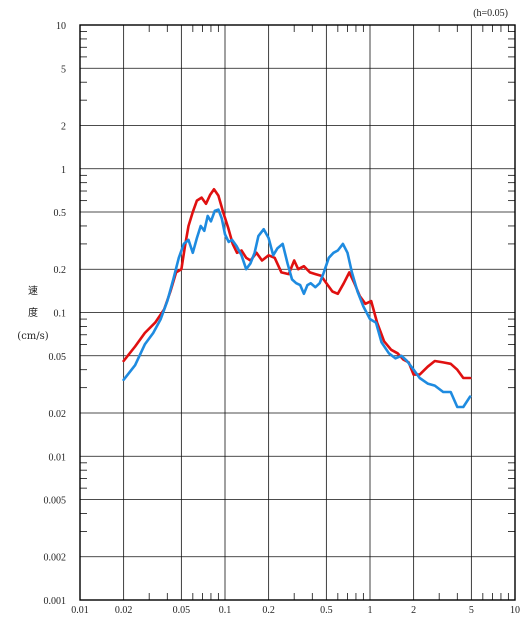  What do you see at coordinates (33, 291) in the screenshot?
I see `y-axis-label-char-1: 速` at bounding box center [33, 291].